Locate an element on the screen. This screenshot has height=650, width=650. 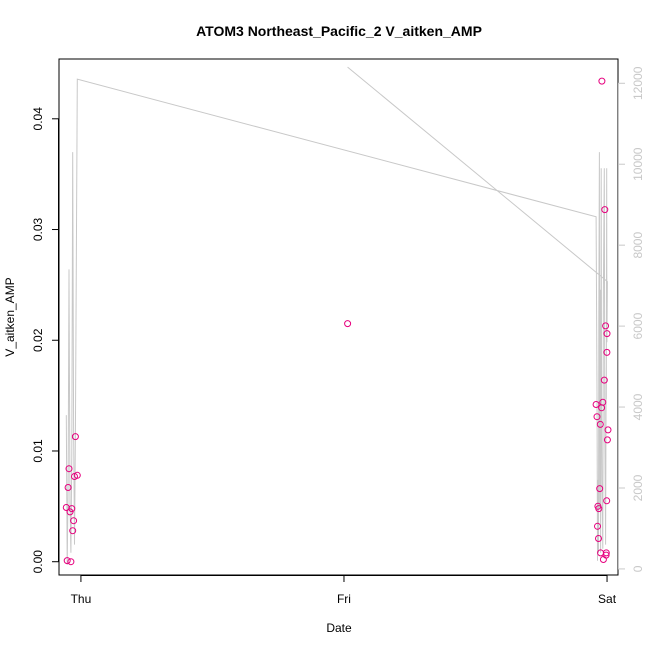
y-tick-label: 0.00 is located at coordinates (38, 562).